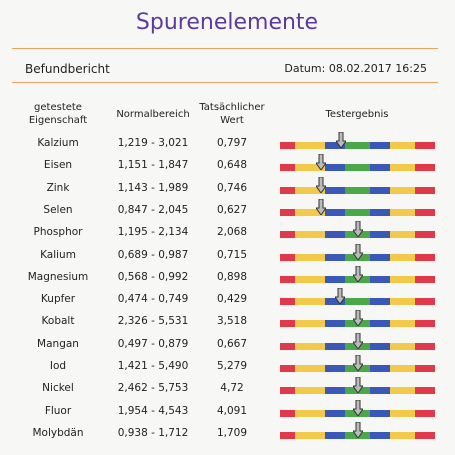  I want to click on table-cell: 2,326 - 5,531, so click(153, 321).